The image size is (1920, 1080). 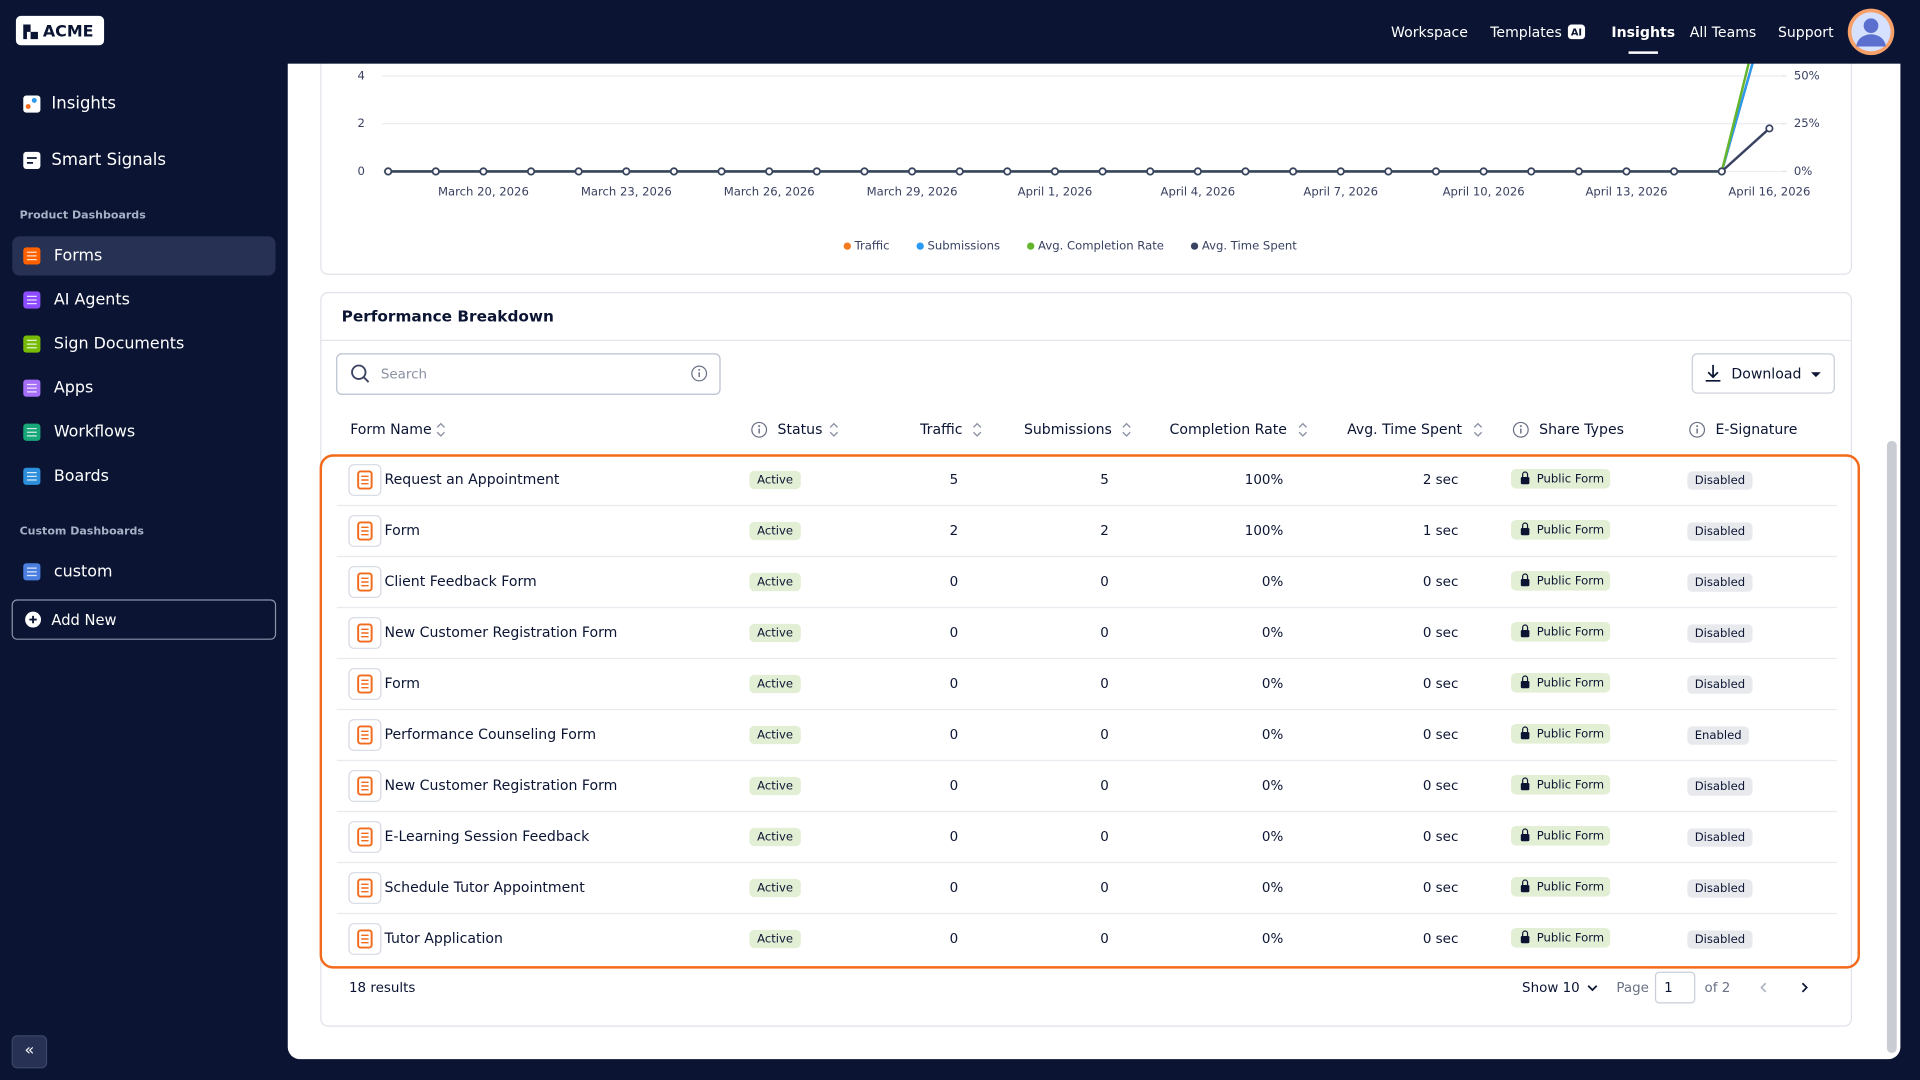 What do you see at coordinates (1429, 33) in the screenshot?
I see `top-nav-link: Workspace` at bounding box center [1429, 33].